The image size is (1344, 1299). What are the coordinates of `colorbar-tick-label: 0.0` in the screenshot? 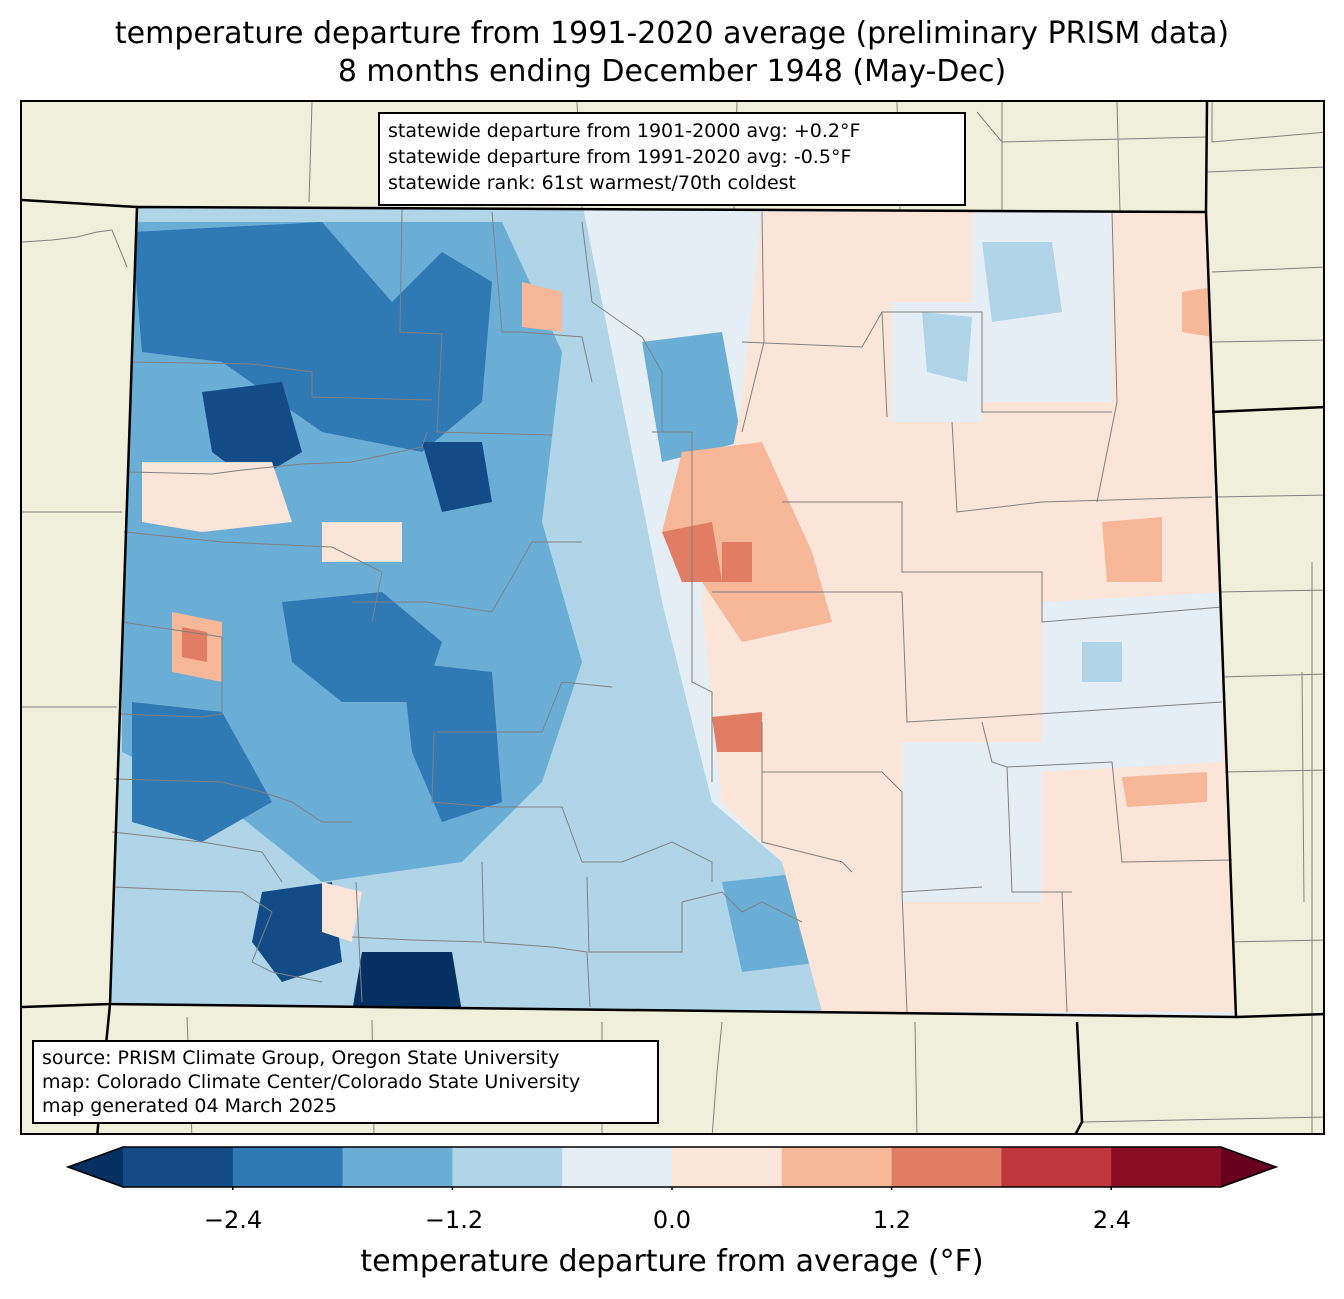 It's located at (672, 1220).